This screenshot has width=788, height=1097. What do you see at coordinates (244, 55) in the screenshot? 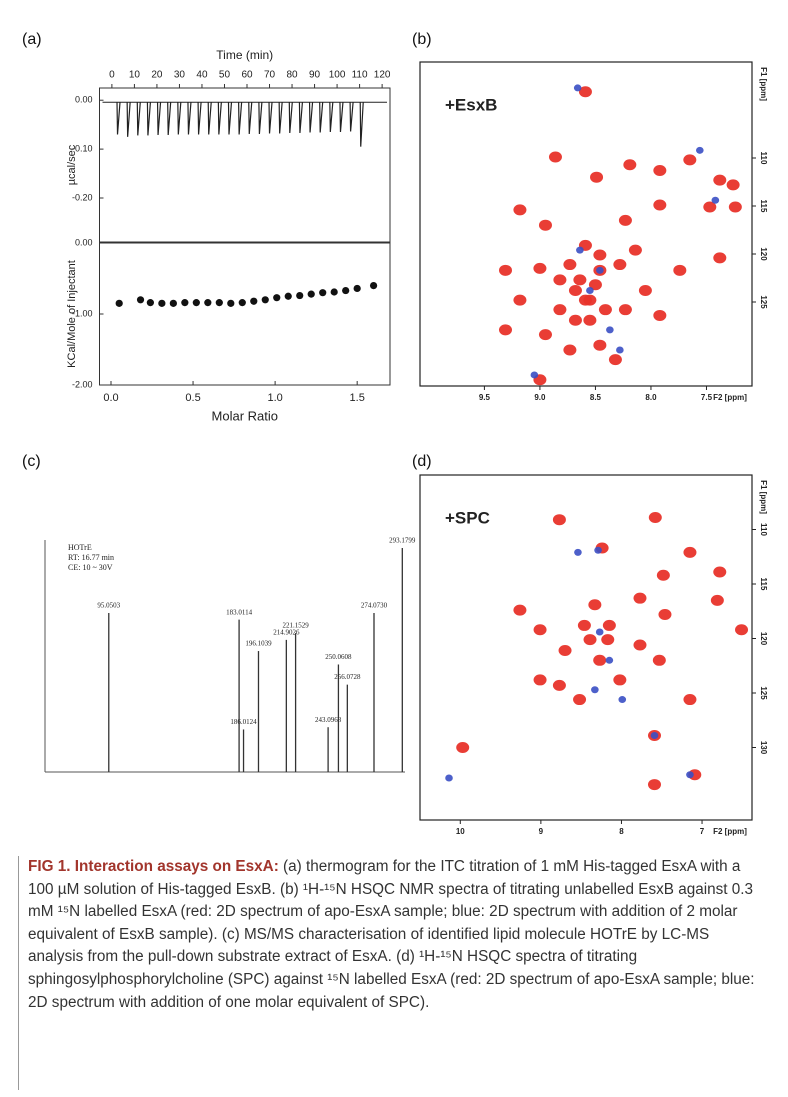
I see `x-axis-label: Time (min)` at bounding box center [244, 55].